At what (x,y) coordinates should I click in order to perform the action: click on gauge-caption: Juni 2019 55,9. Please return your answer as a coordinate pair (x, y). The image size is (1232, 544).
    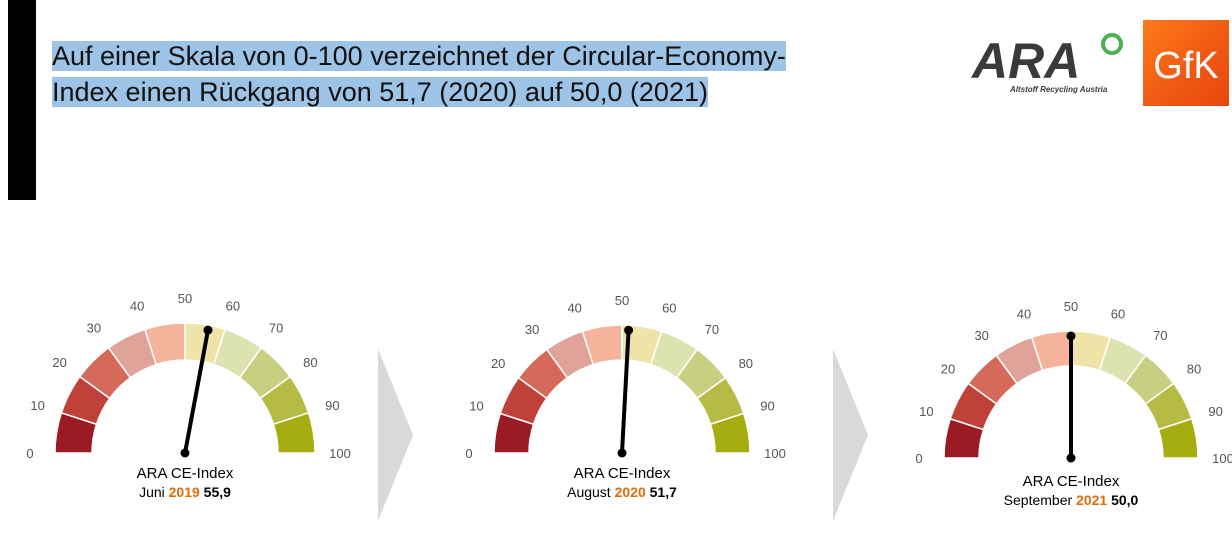
    Looking at the image, I should click on (185, 492).